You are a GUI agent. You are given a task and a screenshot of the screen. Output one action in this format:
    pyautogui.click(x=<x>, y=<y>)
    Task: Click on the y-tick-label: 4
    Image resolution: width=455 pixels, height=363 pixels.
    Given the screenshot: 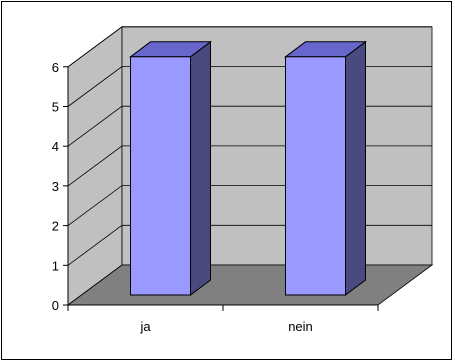 What is the action you would take?
    pyautogui.click(x=55, y=146)
    